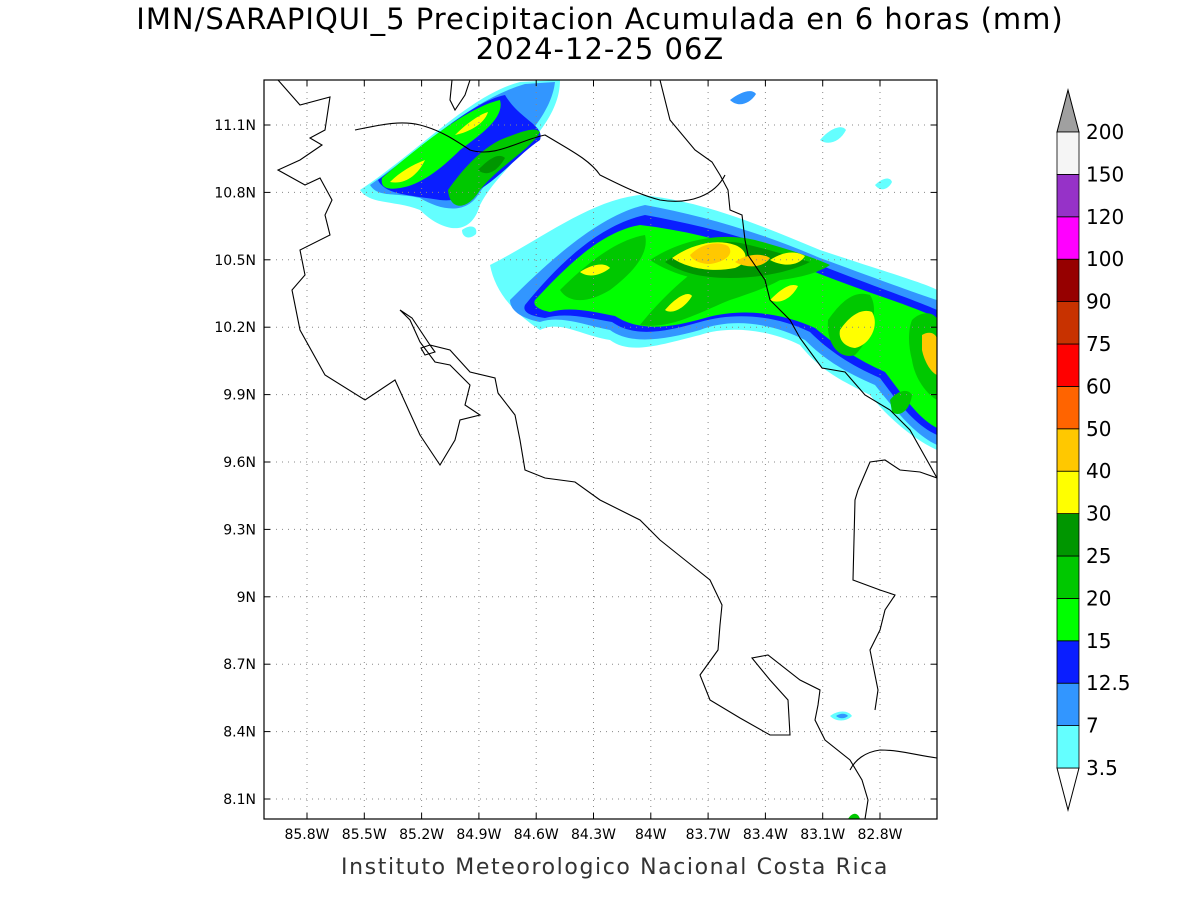  Describe the element at coordinates (1105, 217) in the screenshot. I see `colorbar-label: 120` at that location.